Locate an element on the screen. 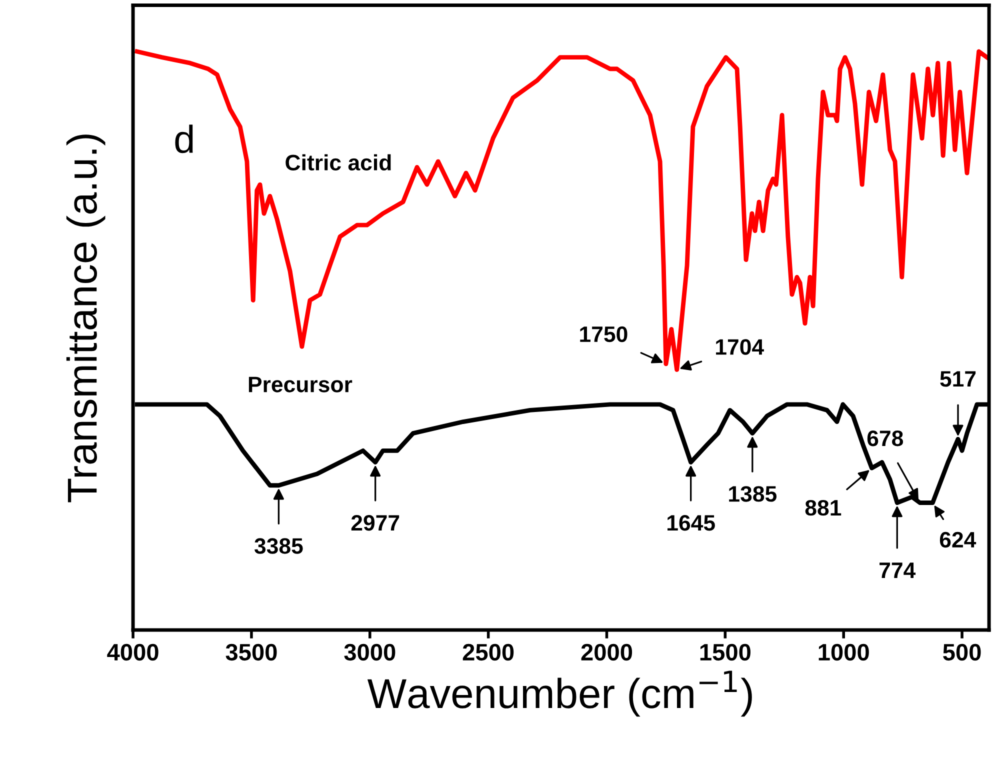  annotation: 774 is located at coordinates (898, 570).